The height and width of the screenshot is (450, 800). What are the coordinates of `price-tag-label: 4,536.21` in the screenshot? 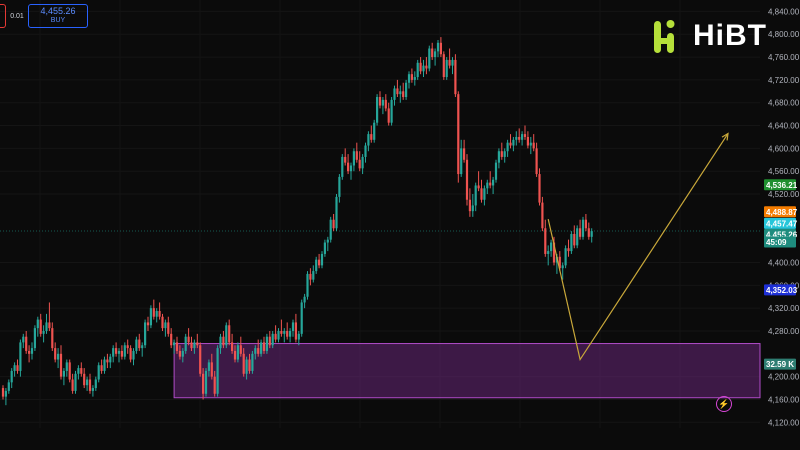 It's located at (782, 185).